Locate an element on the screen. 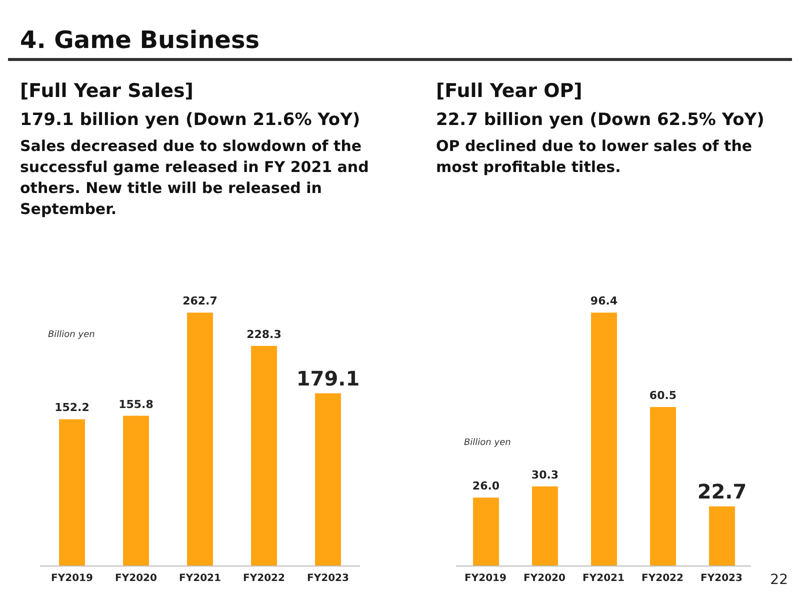  chart-subtitle: 179.1 billion yen (Down 21.6% YoY) is located at coordinates (191, 120).